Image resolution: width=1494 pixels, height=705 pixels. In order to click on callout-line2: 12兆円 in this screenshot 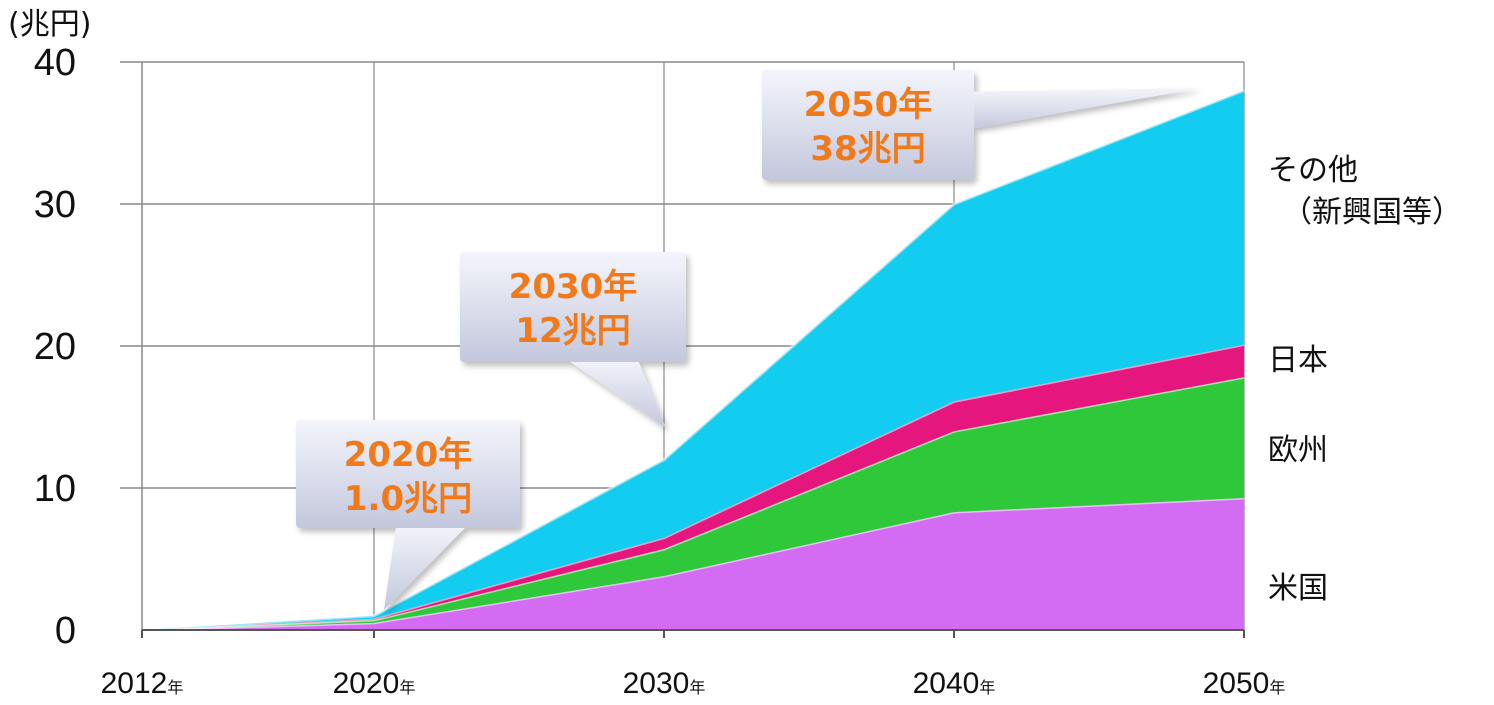, I will do `click(572, 331)`.